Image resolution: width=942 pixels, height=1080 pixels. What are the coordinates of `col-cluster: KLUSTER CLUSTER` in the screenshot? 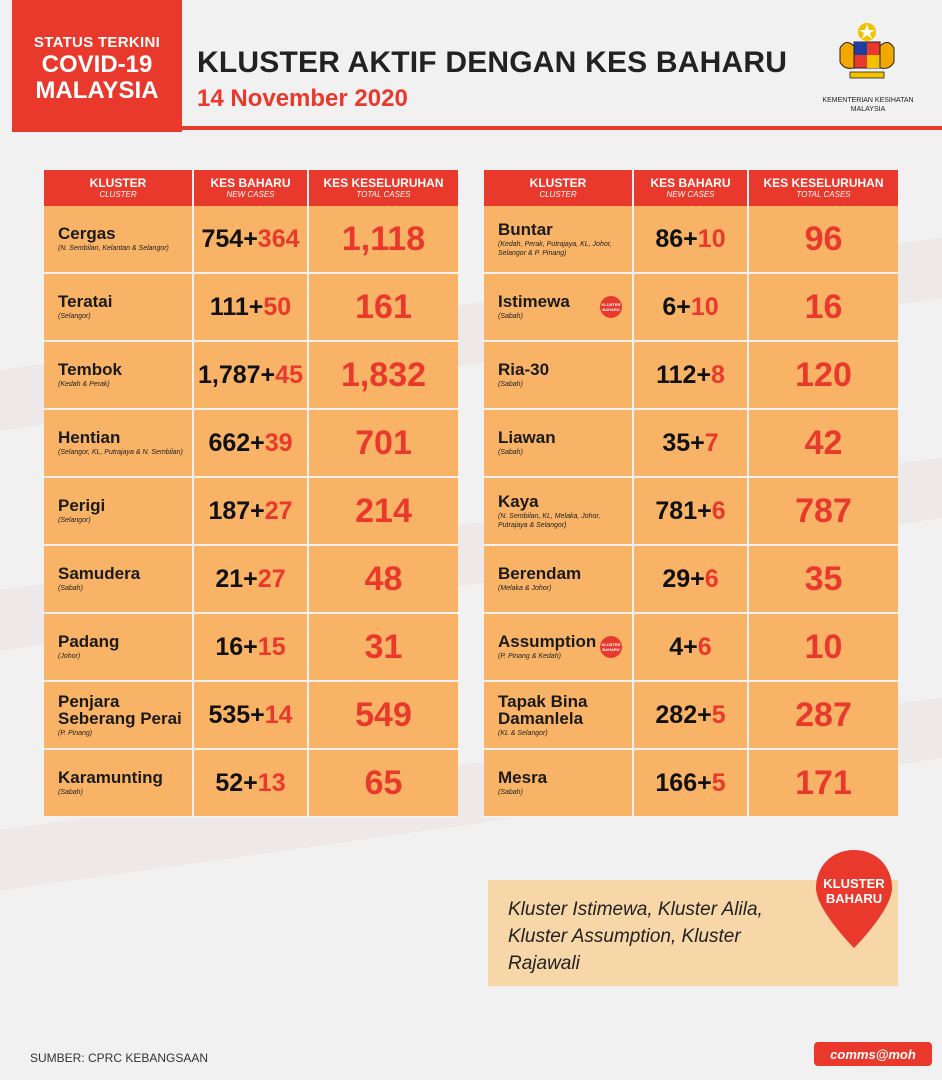 It's located at (119, 188).